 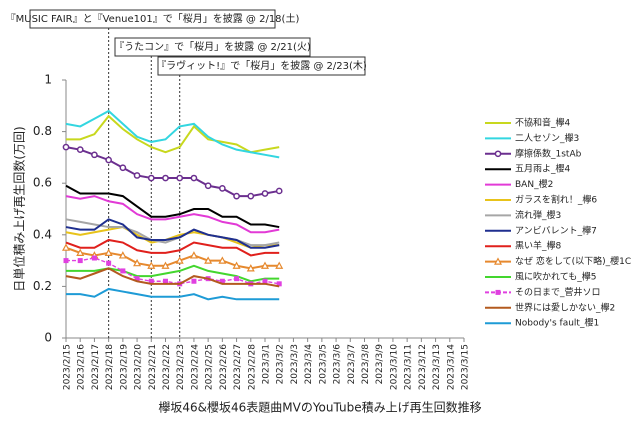 What do you see at coordinates (338, 364) in the screenshot?
I see `x-tick-label: 2023/3/6` at bounding box center [338, 364].